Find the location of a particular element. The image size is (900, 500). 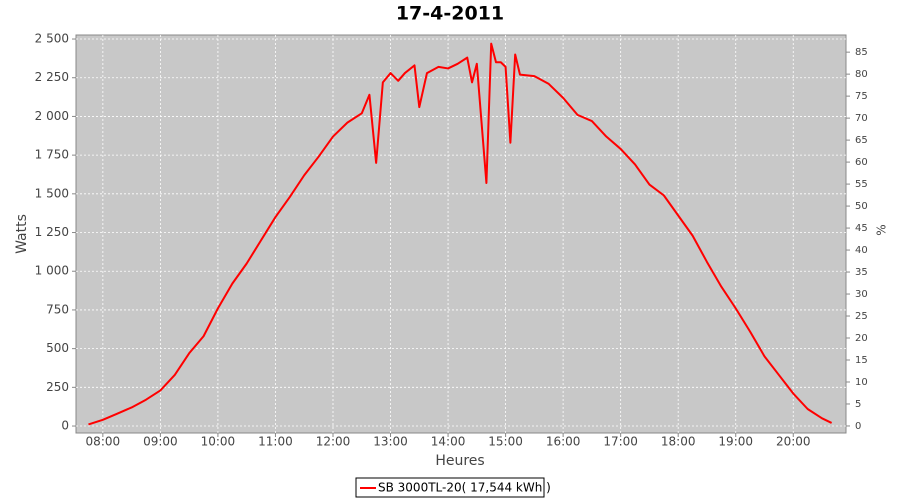

y-tick-label: 500 is located at coordinates (57, 348).